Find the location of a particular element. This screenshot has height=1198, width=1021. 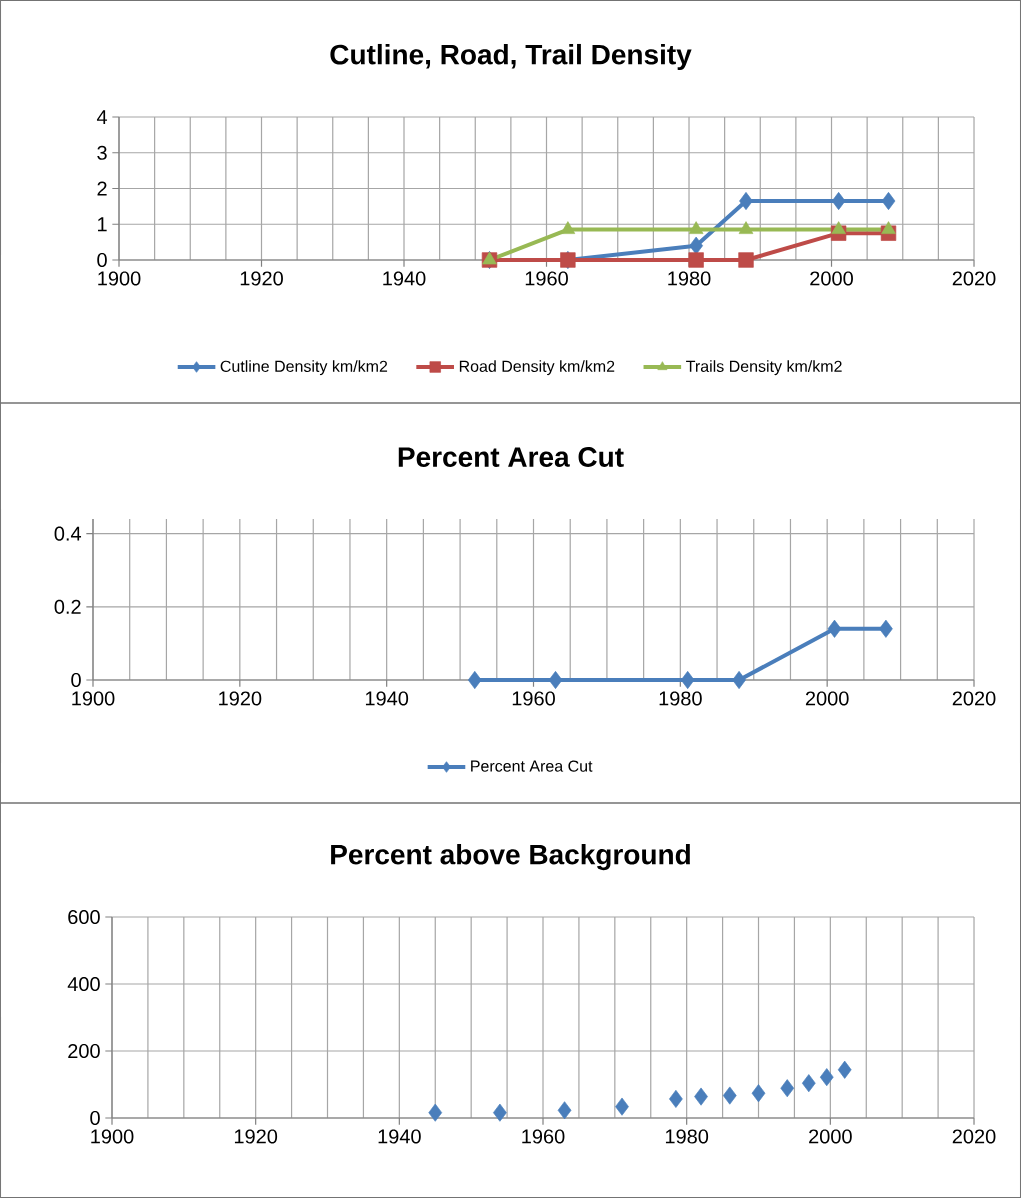

y-tick-label: 3 is located at coordinates (102, 152).